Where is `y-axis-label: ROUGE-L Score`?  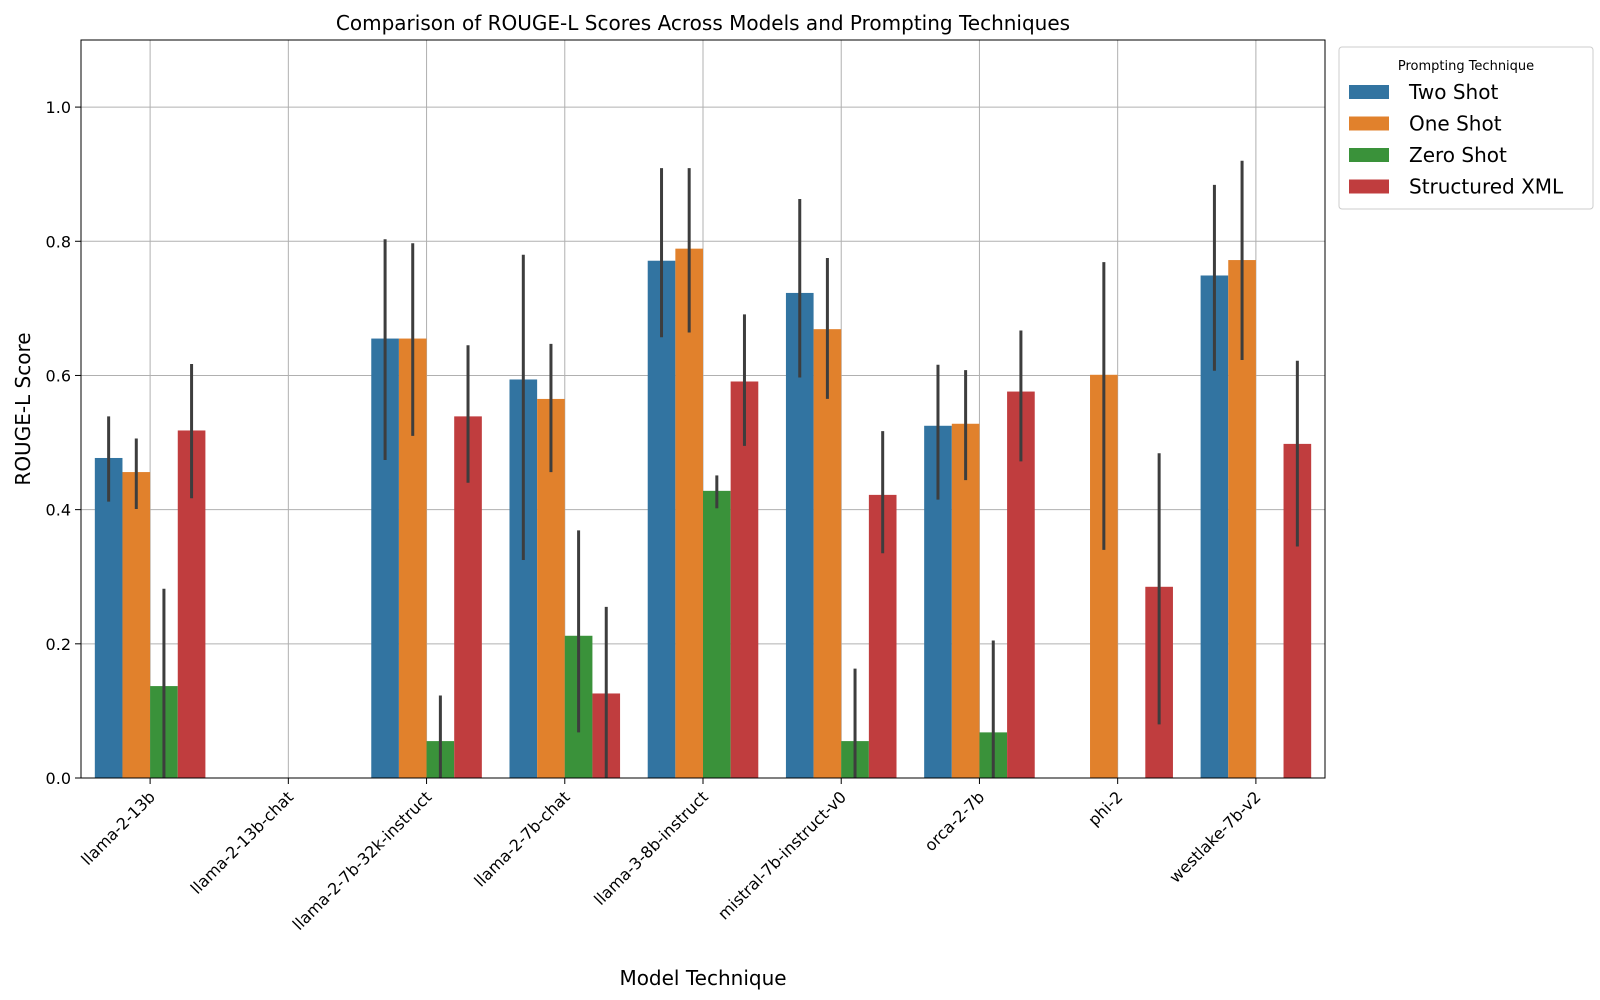
y-axis-label: ROUGE-L Score is located at coordinates (23, 408).